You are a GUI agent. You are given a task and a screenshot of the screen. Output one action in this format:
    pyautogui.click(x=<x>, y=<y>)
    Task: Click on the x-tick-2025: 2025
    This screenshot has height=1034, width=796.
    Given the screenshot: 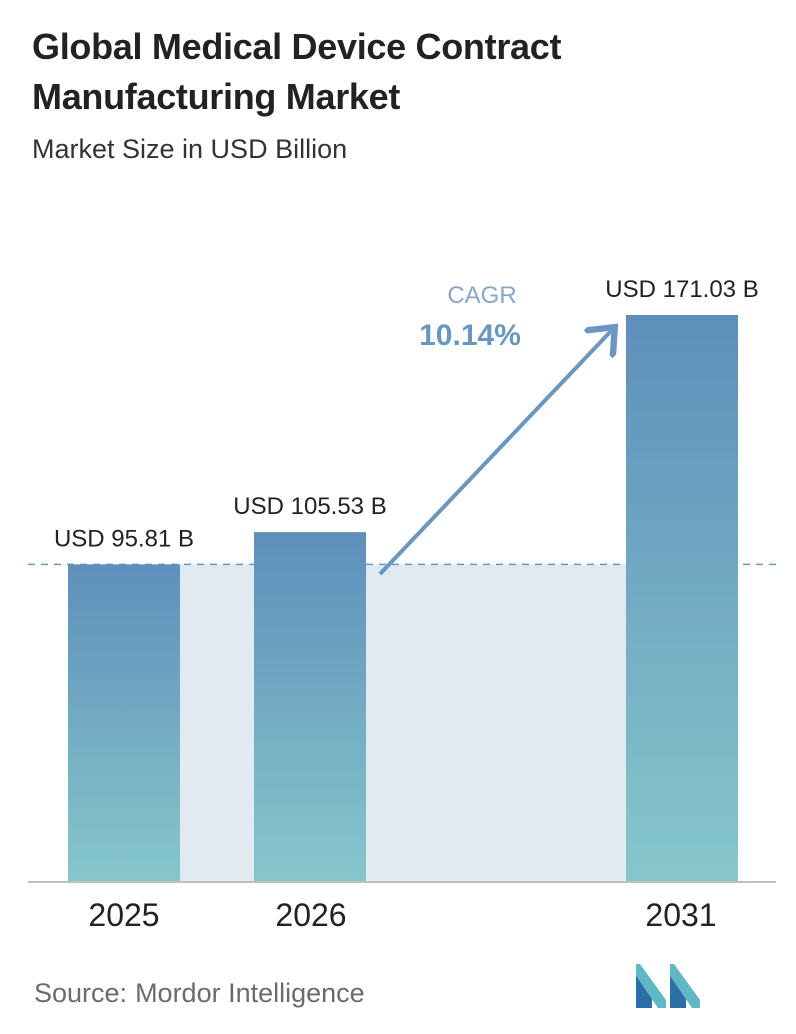 What is the action you would take?
    pyautogui.click(x=123, y=915)
    